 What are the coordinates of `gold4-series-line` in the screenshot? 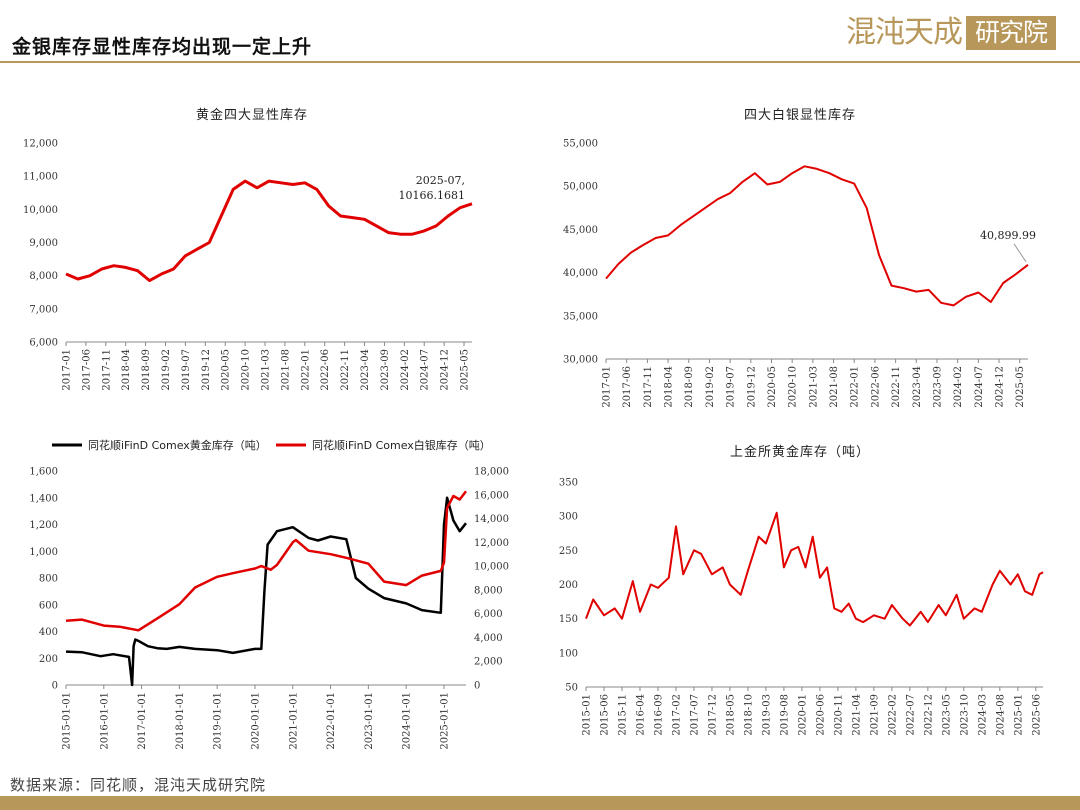 It's located at (269, 231).